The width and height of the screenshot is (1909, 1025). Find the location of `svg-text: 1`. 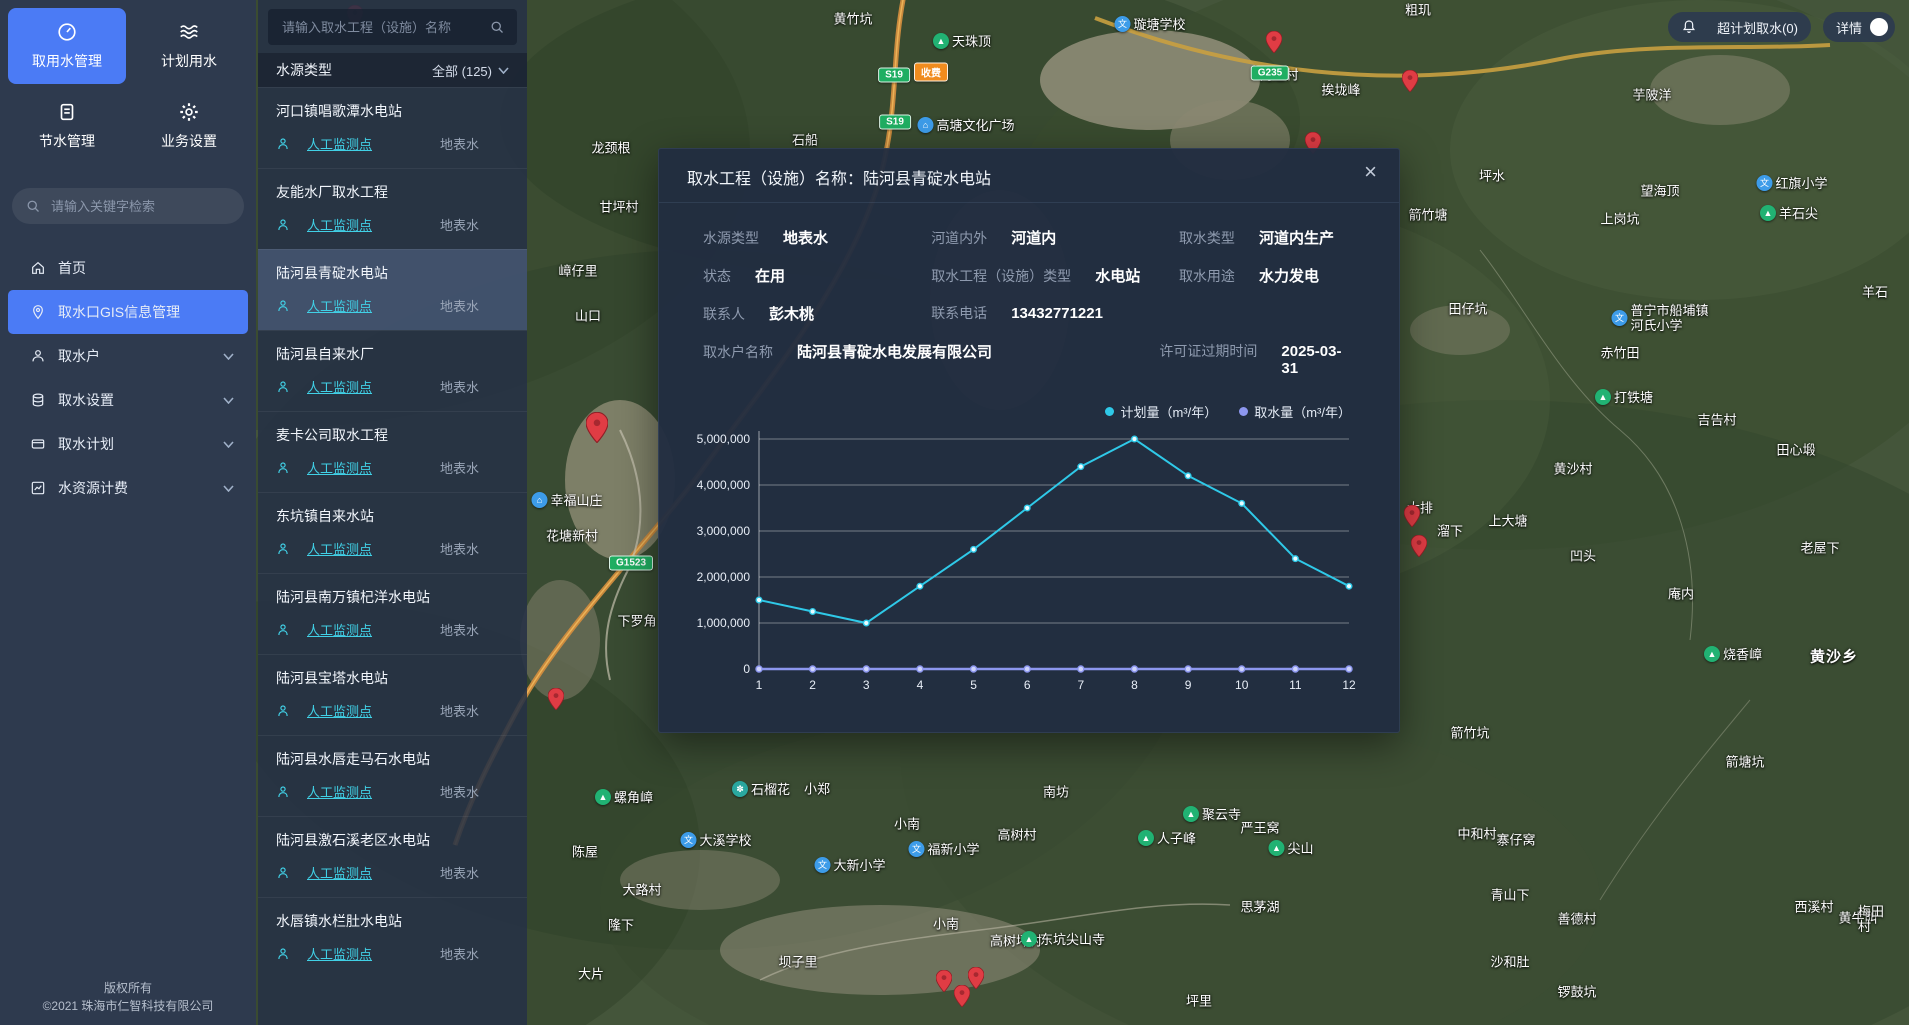

svg-text: 1 is located at coordinates (759, 685).